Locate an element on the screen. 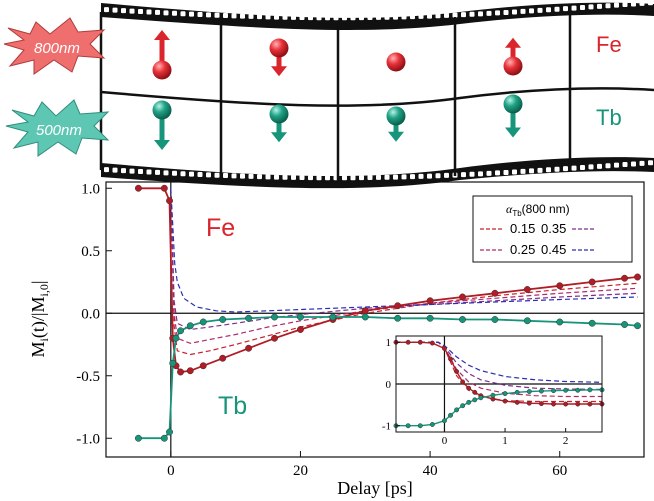  annotation-tb: Tb is located at coordinates (232, 406).